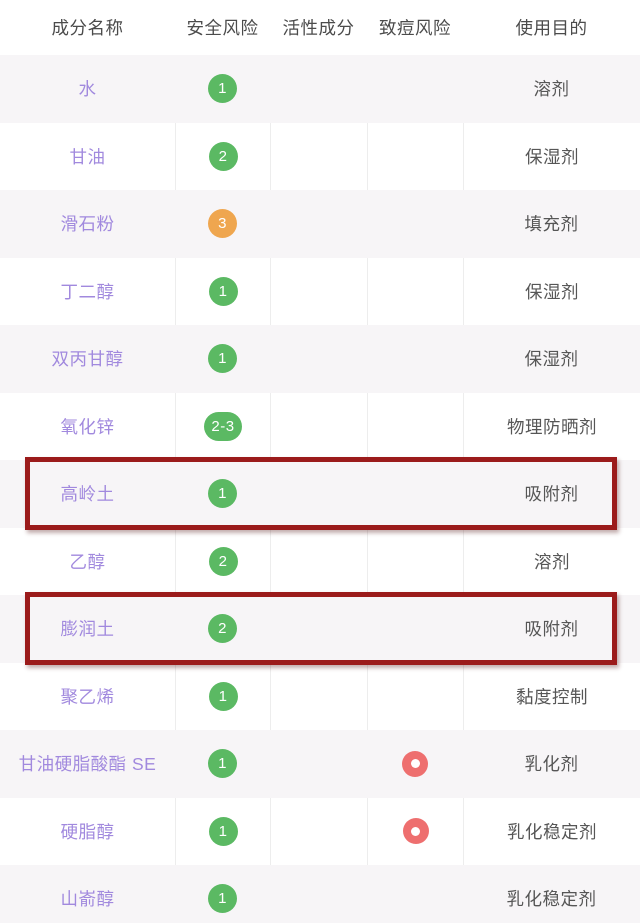  Describe the element at coordinates (551, 629) in the screenshot. I see `usage-purpose-label: 吸附剂` at that location.